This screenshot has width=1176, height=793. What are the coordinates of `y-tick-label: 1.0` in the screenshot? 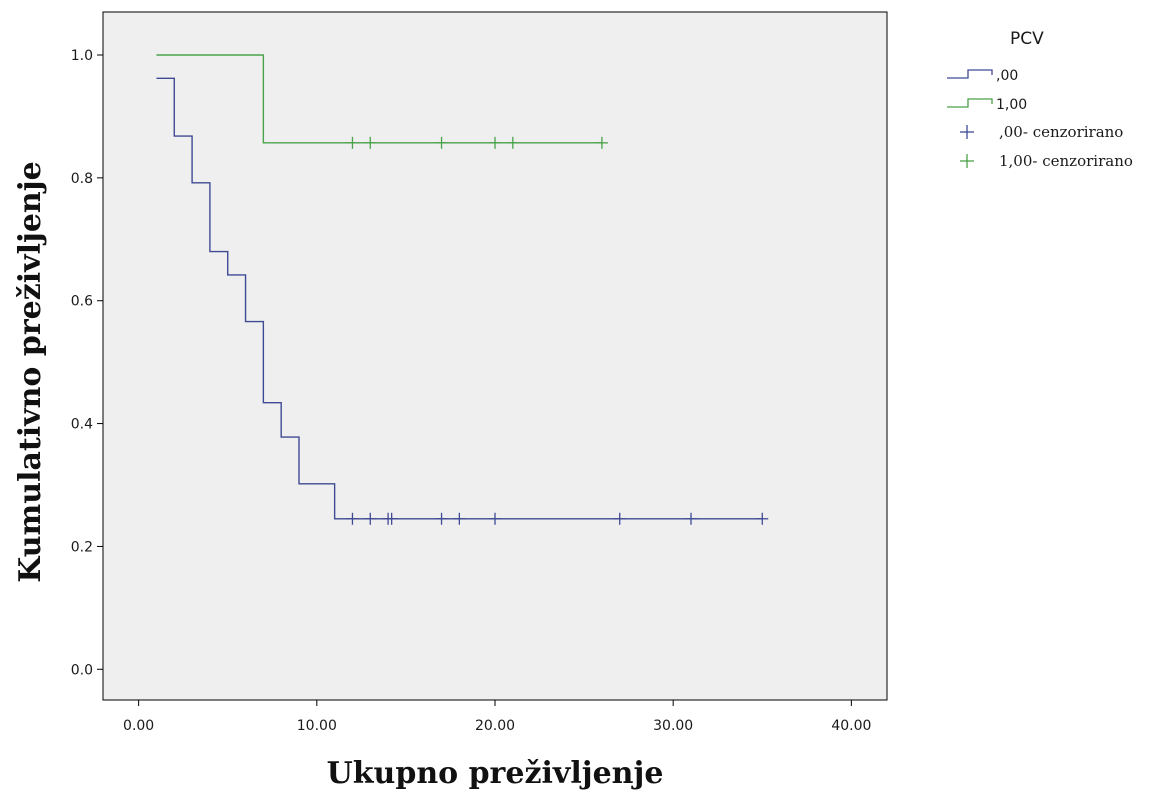 It's located at (82, 56).